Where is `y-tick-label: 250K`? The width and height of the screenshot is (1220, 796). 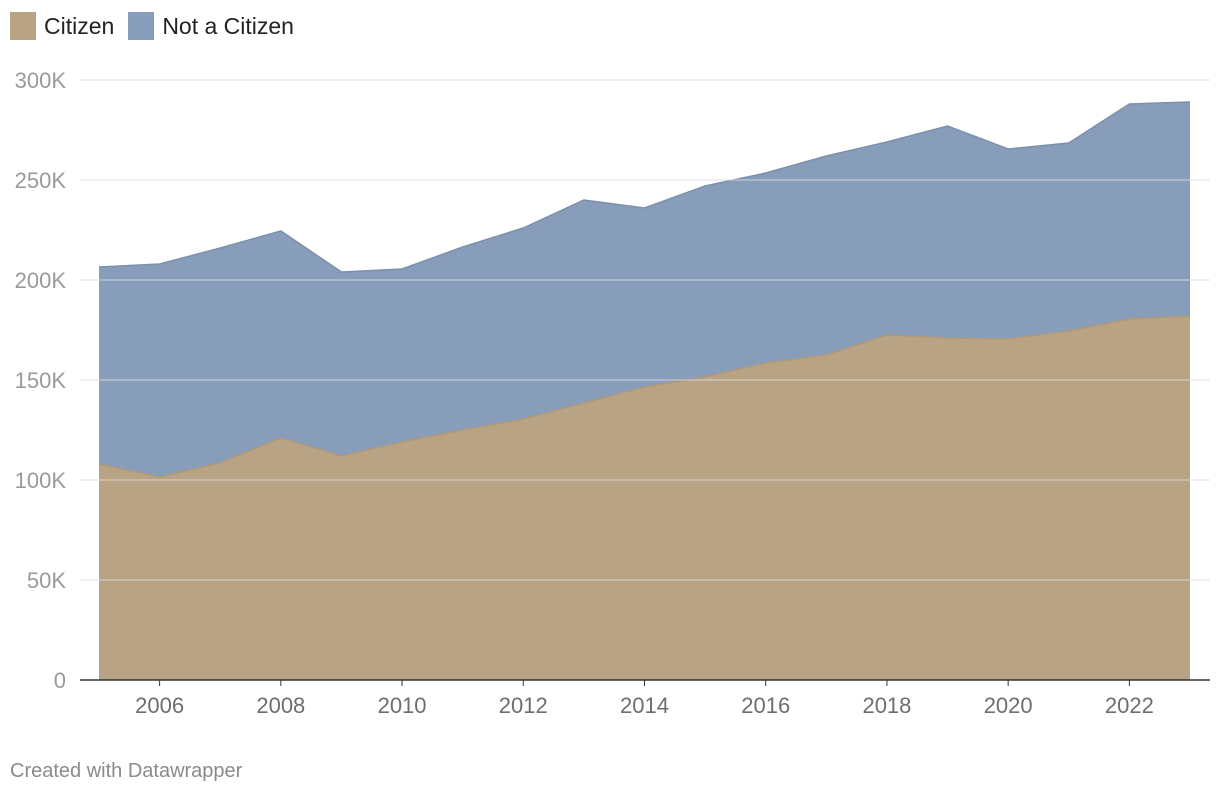
y-tick-label: 250K is located at coordinates (41, 180).